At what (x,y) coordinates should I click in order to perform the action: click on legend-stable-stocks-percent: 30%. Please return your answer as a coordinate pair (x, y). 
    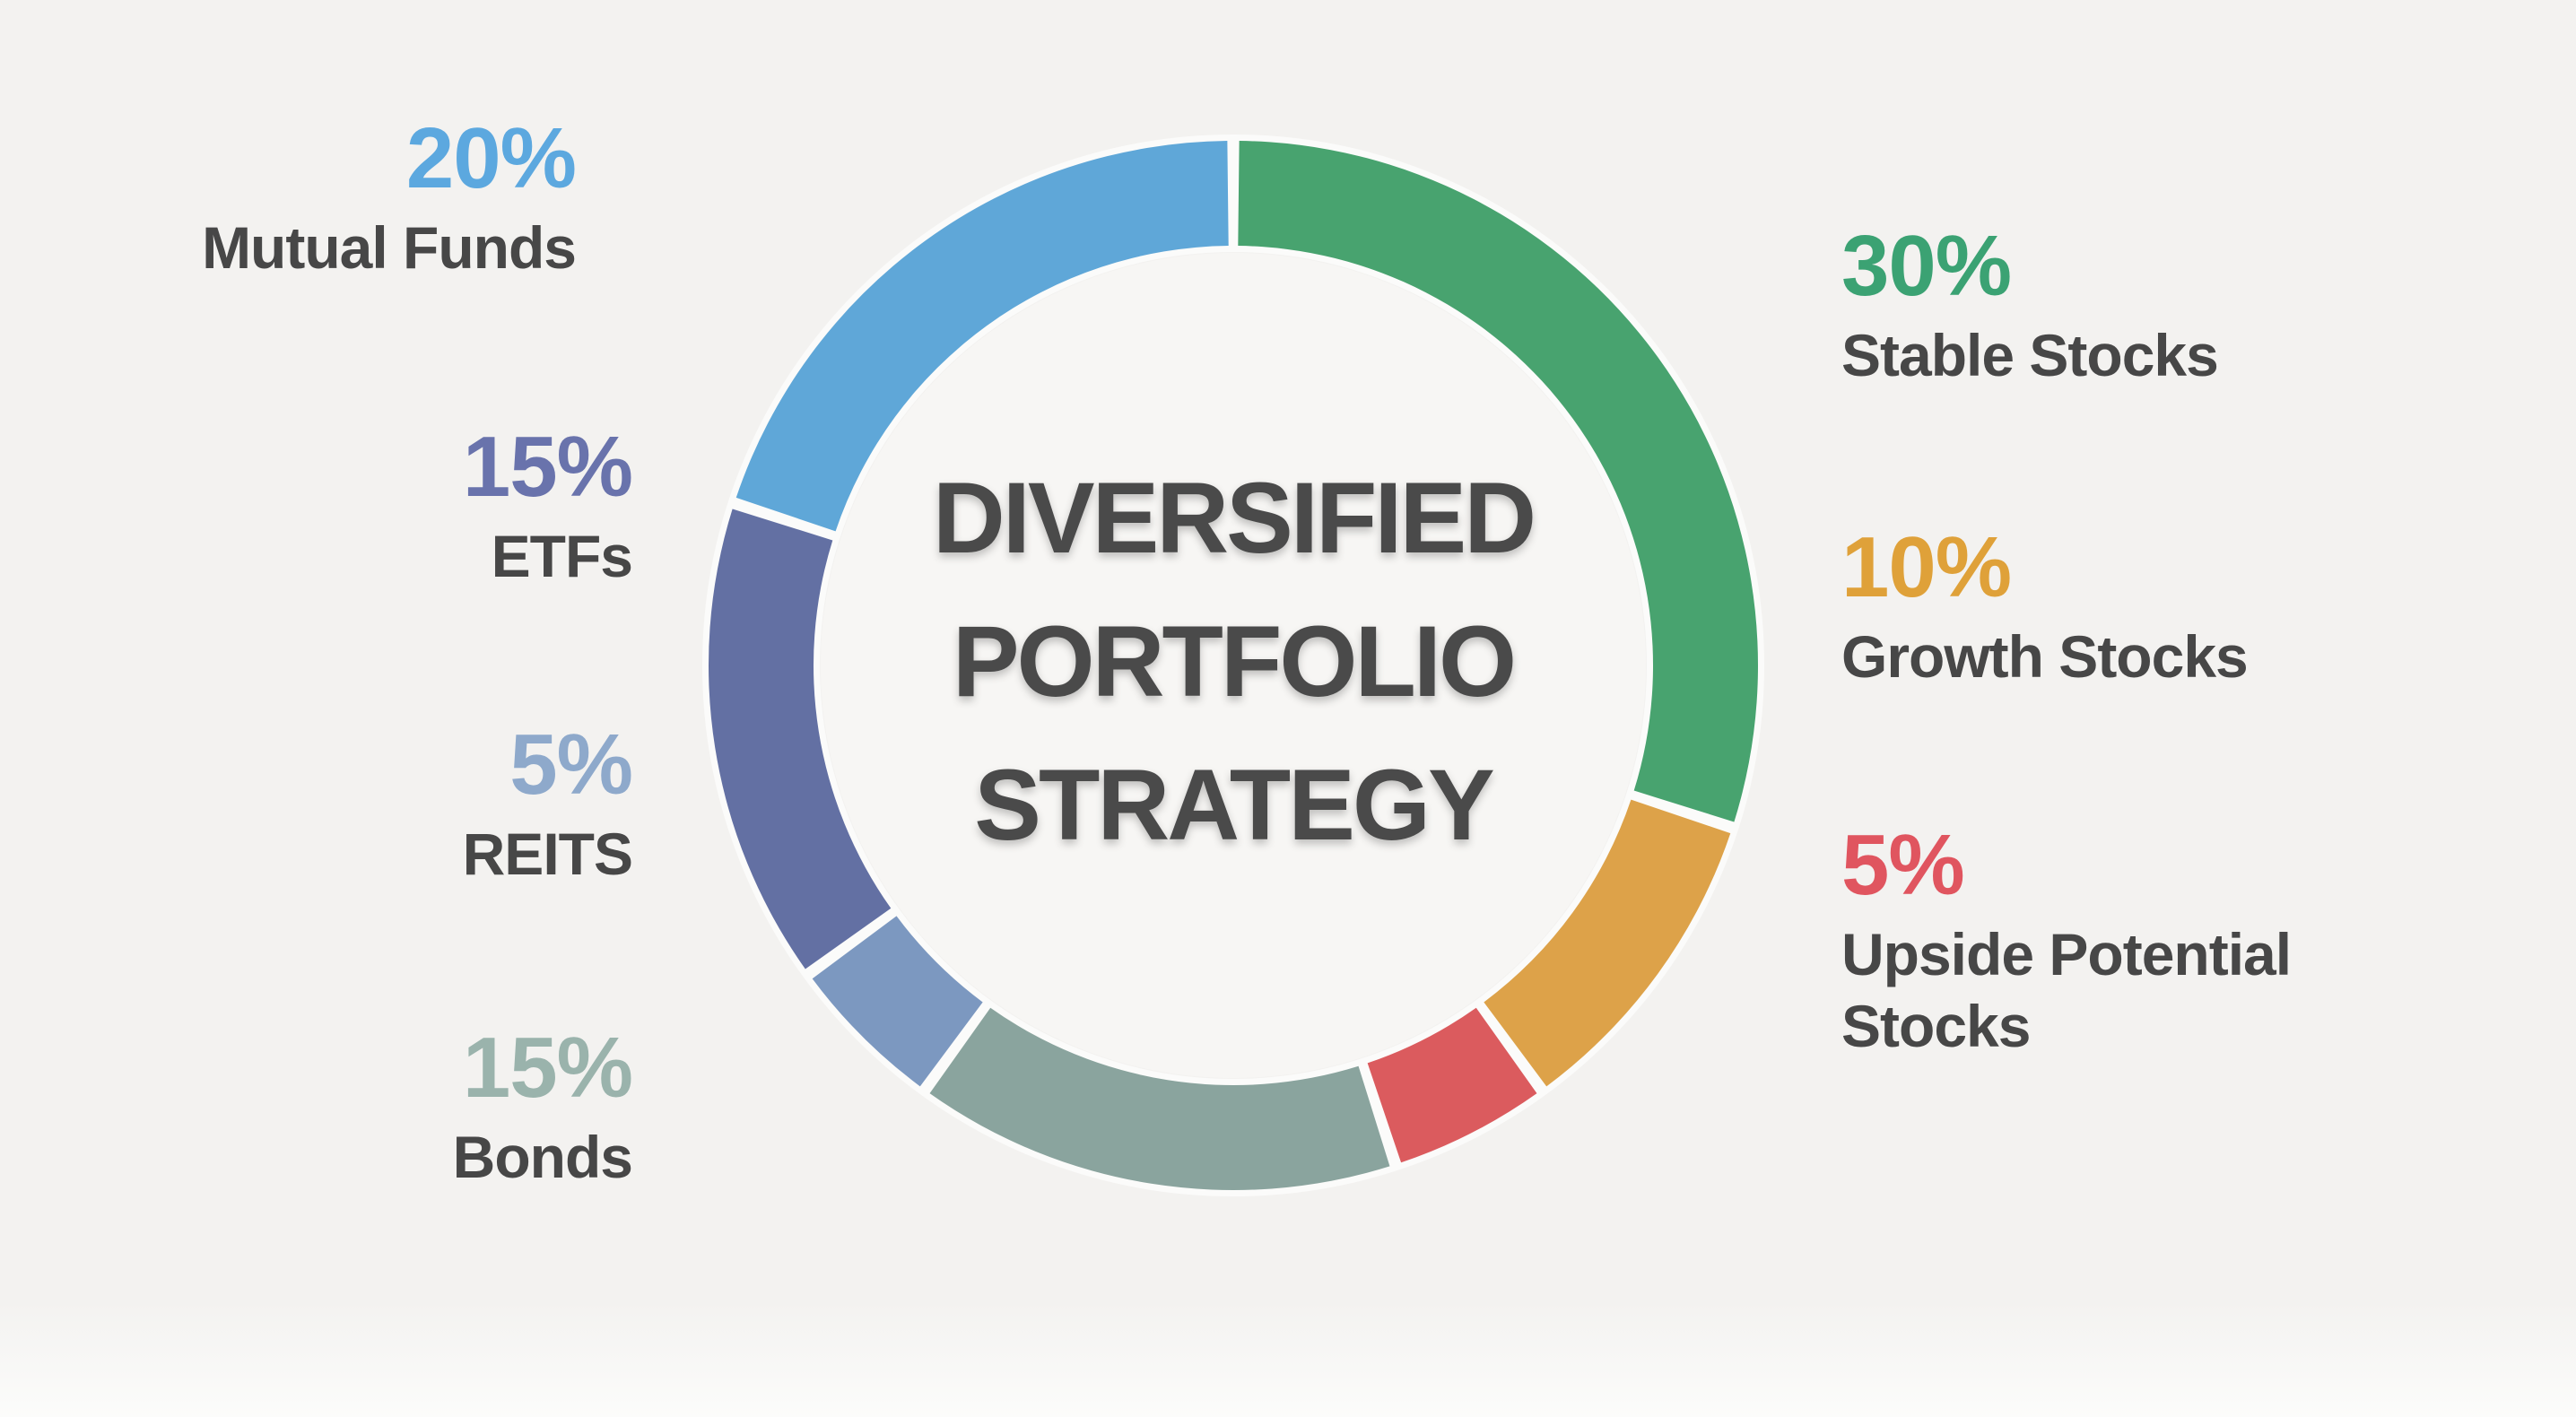
    Looking at the image, I should click on (1926, 266).